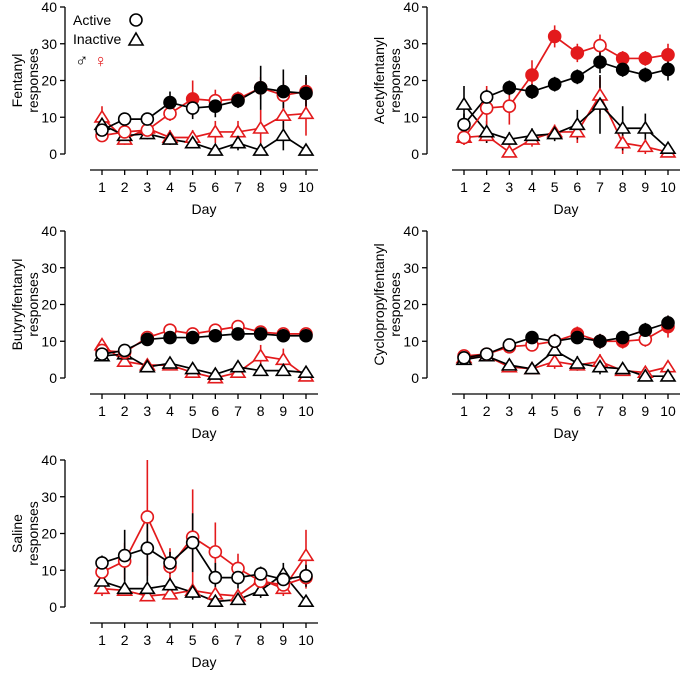  What do you see at coordinates (283, 187) in the screenshot?
I see `x-tick-label: 9` at bounding box center [283, 187].